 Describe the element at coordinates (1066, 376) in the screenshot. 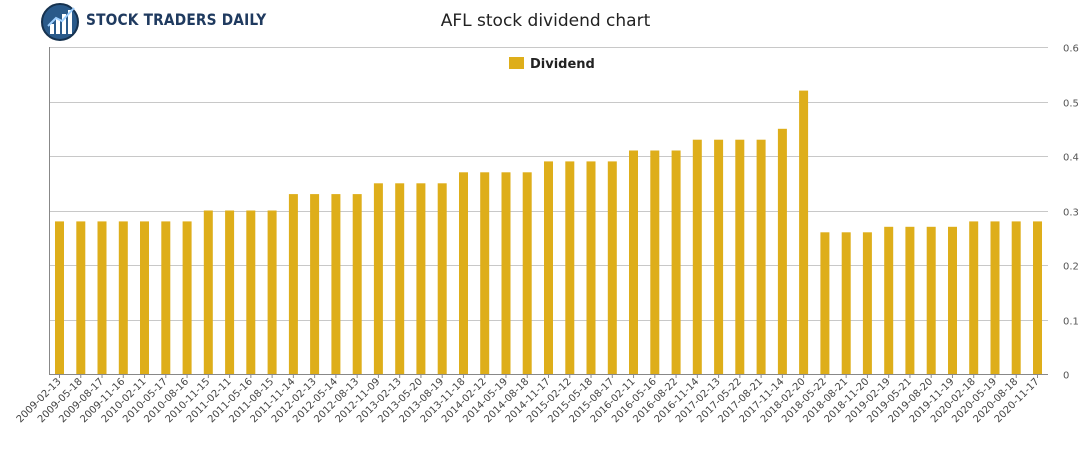

I see `y-tick-label: 0` at that location.